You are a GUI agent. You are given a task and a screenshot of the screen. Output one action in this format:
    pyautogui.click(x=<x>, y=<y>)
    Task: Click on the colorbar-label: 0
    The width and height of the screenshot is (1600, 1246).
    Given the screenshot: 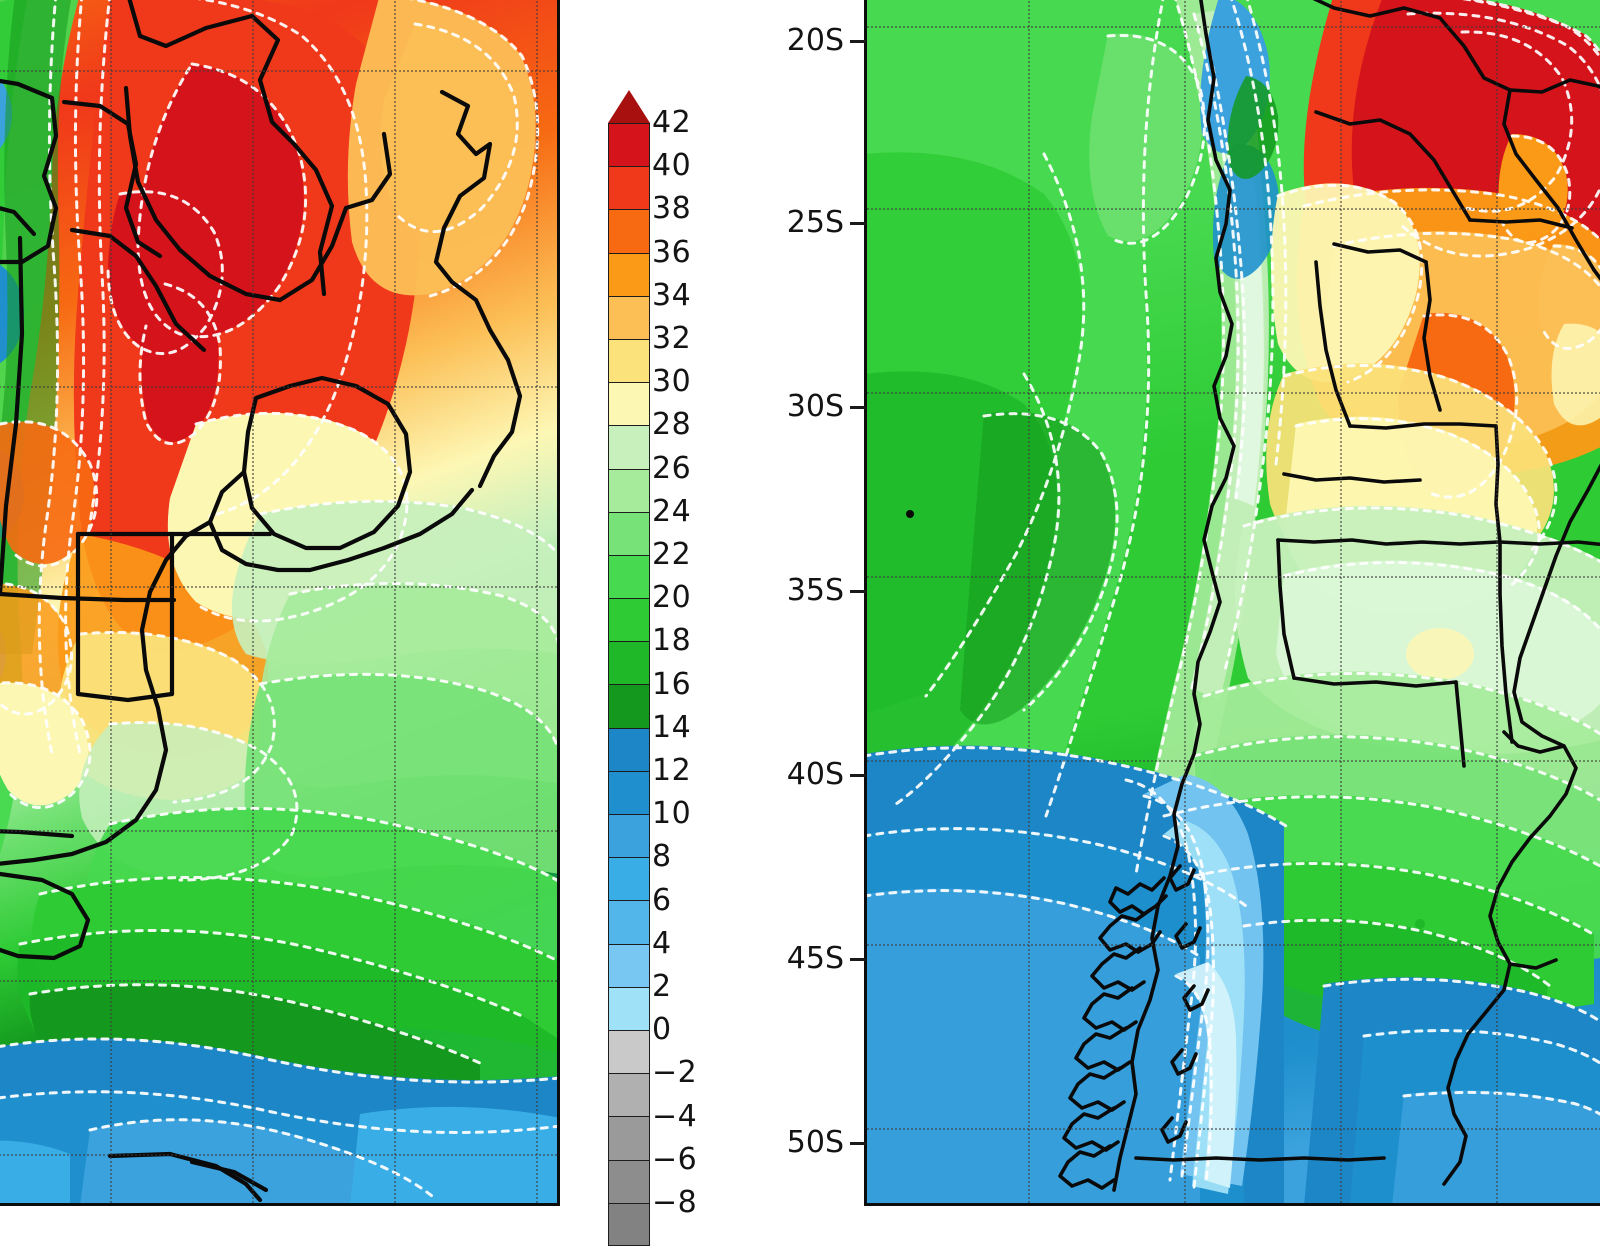 What is the action you would take?
    pyautogui.click(x=662, y=1030)
    